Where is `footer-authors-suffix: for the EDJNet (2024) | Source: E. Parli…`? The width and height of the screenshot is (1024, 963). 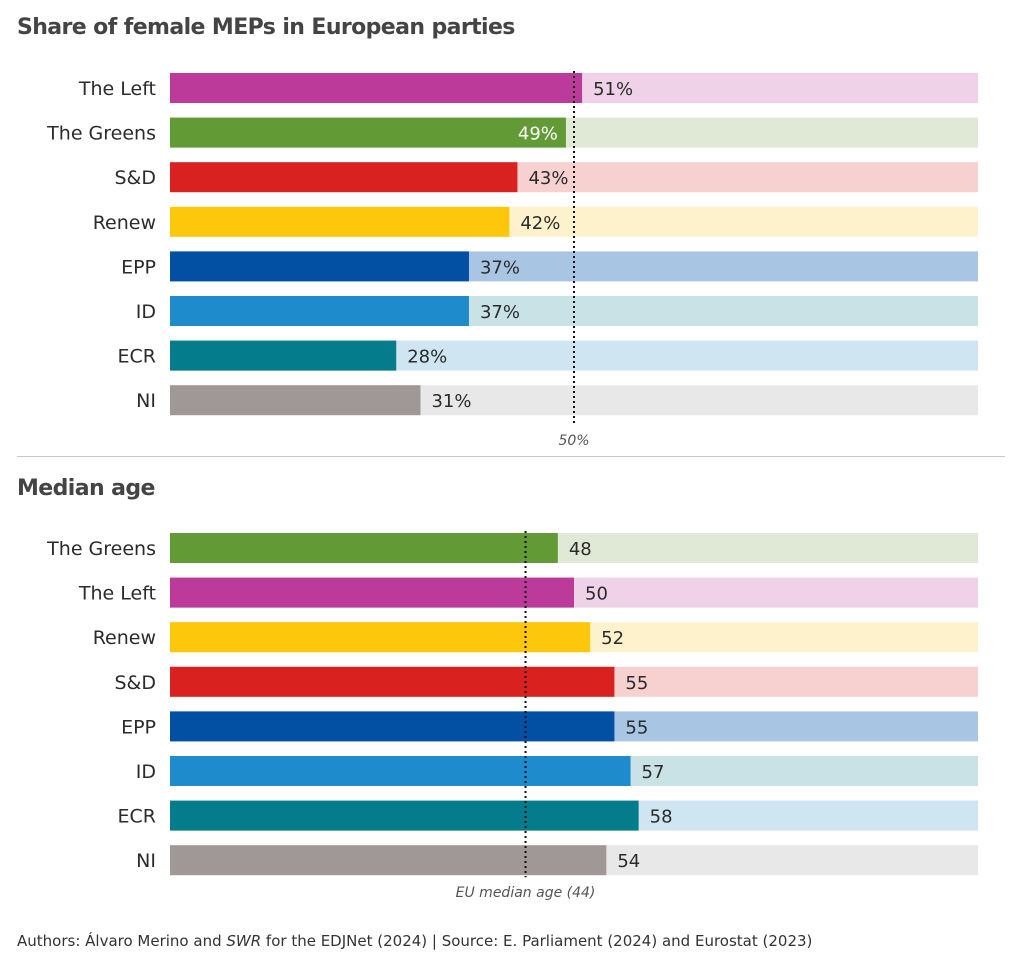
footer-authors-suffix: for the EDJNet (2024) | Source: E. Parli… is located at coordinates (537, 941).